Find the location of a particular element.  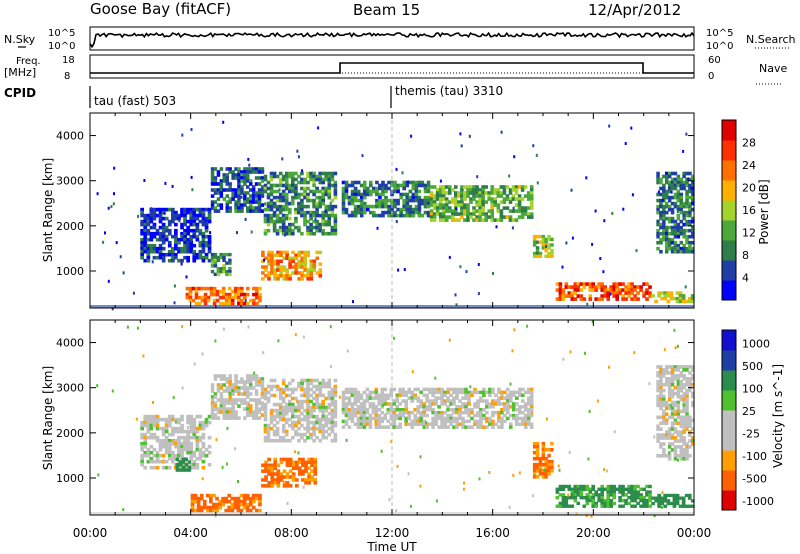

noise-right-label: N.Search is located at coordinates (771, 39).